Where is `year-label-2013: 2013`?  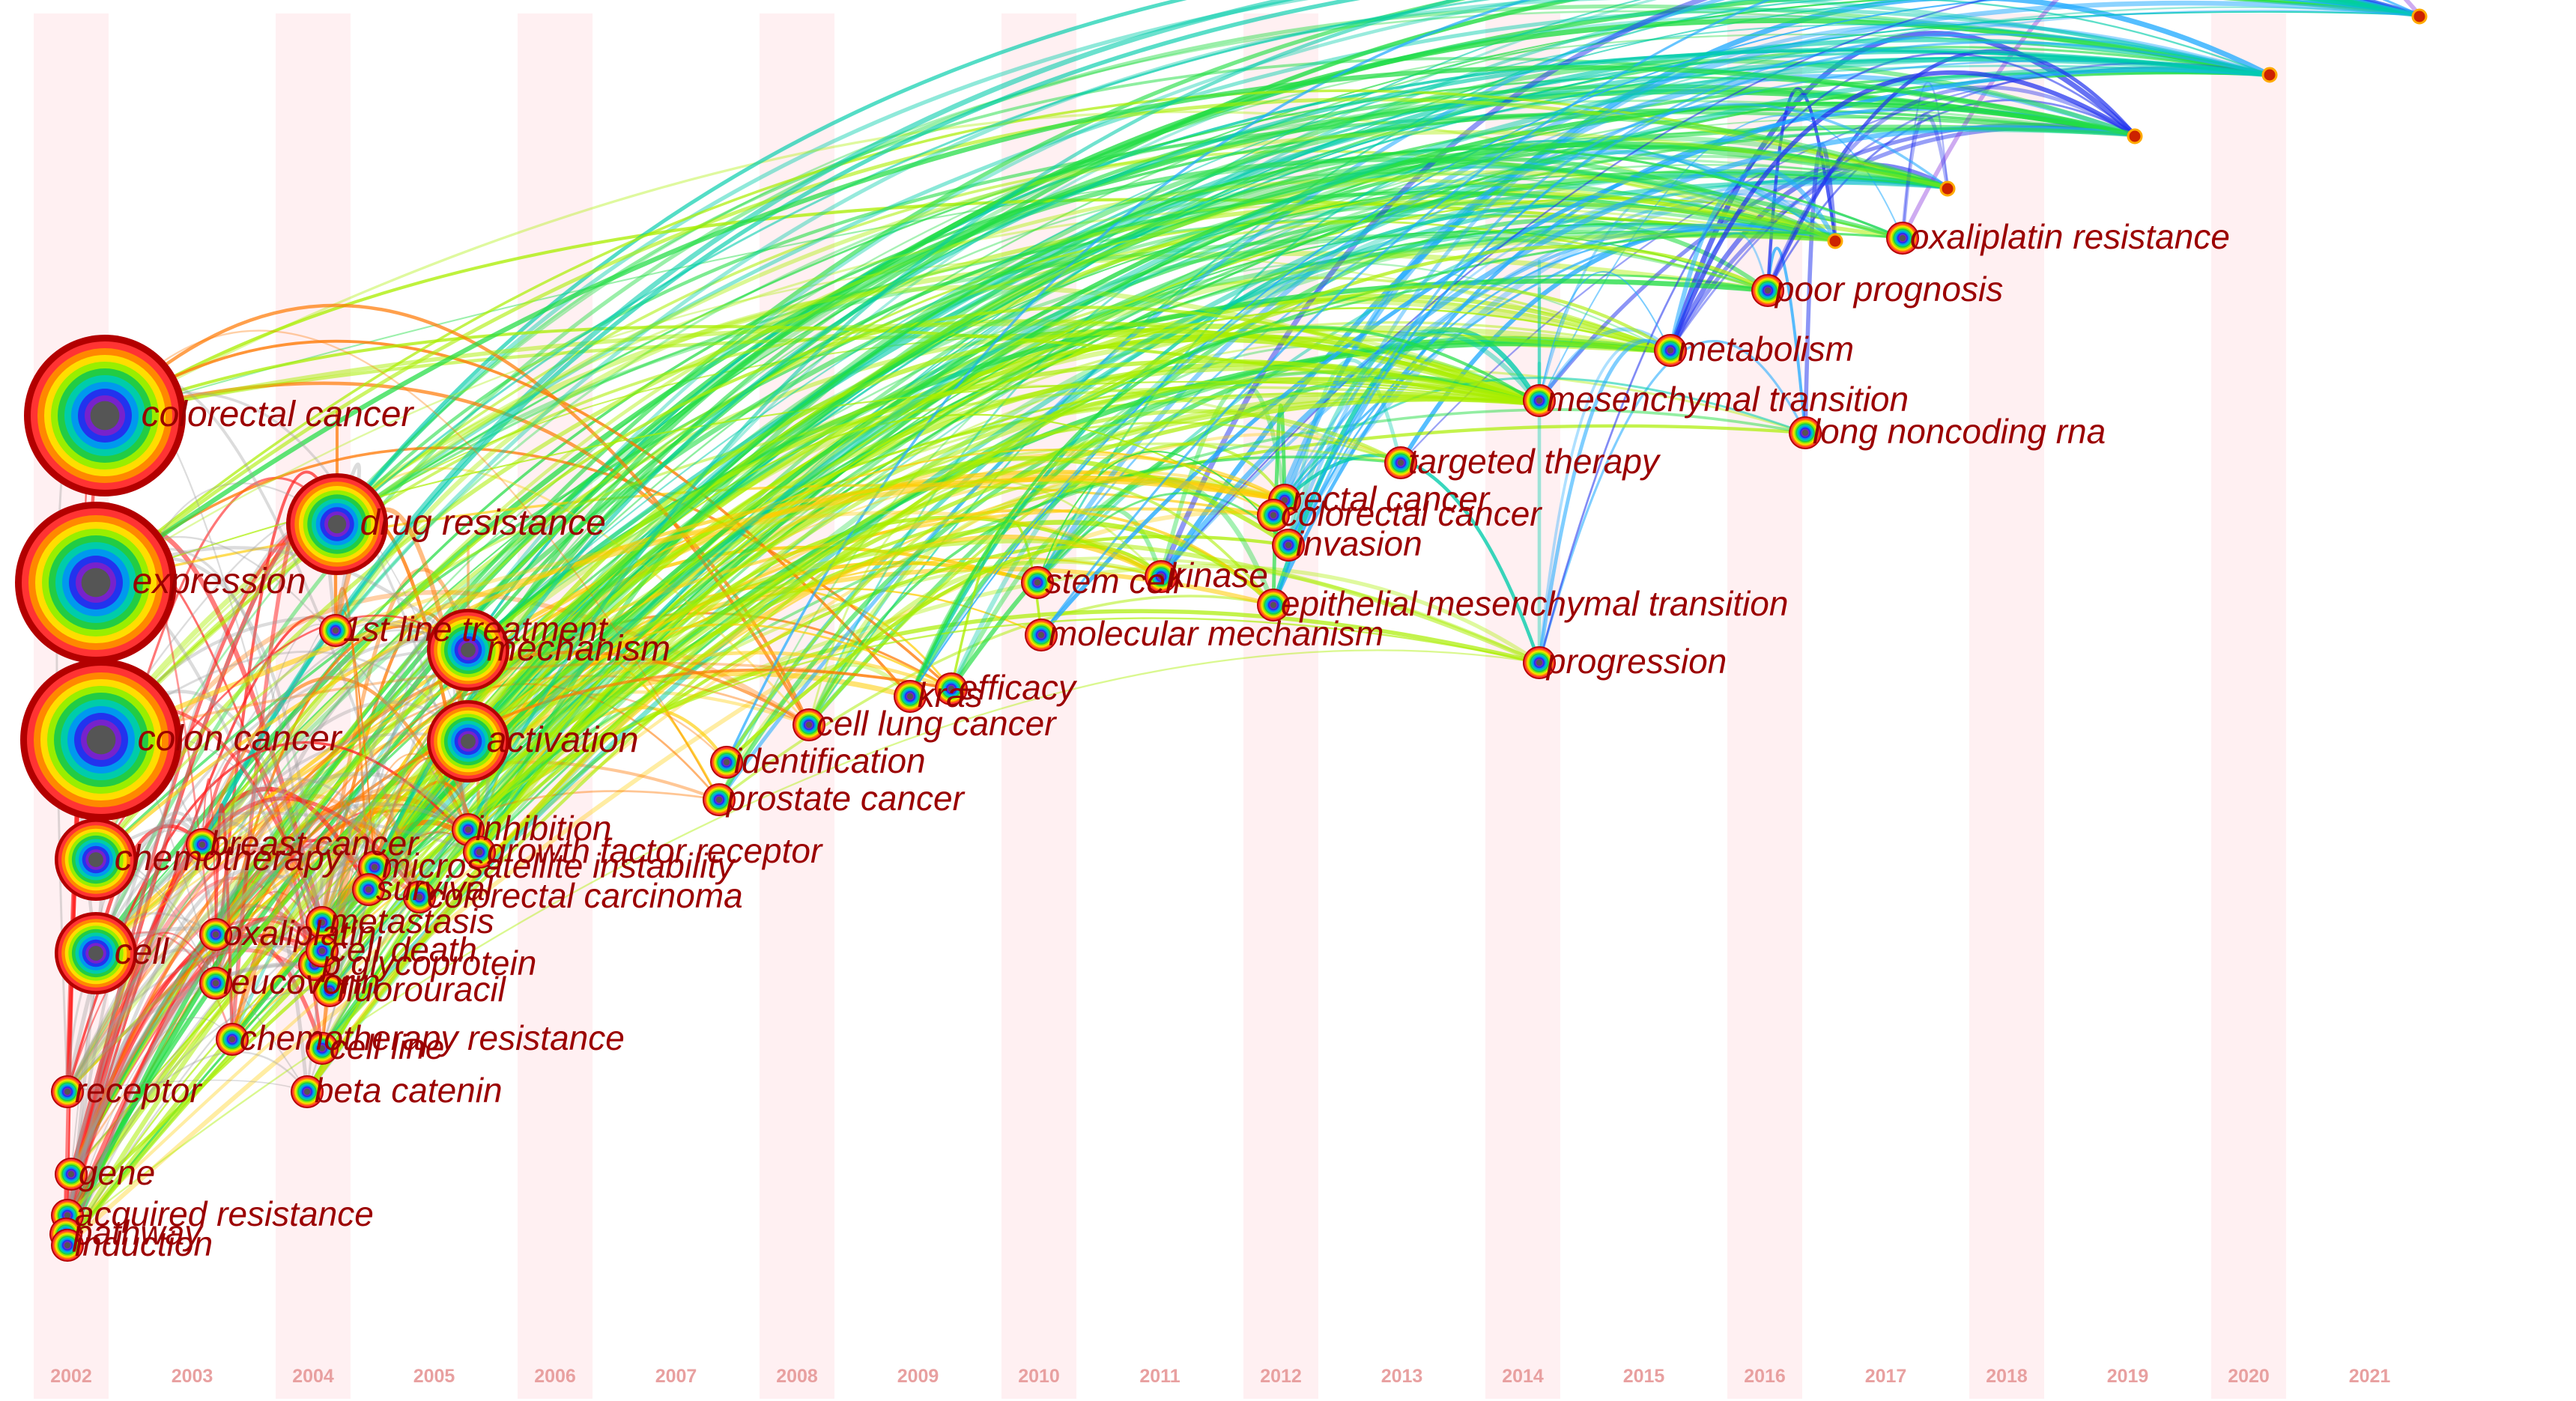 year-label-2013: 2013 is located at coordinates (1402, 1376).